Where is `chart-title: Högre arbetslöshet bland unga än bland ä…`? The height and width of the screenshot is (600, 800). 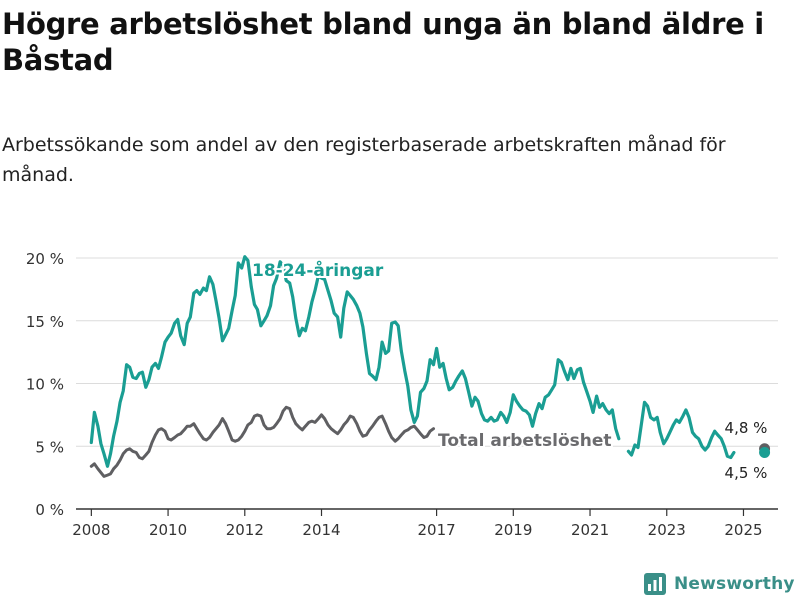 chart-title: Högre arbetslöshet bland unga än bland ä… is located at coordinates (383, 42).